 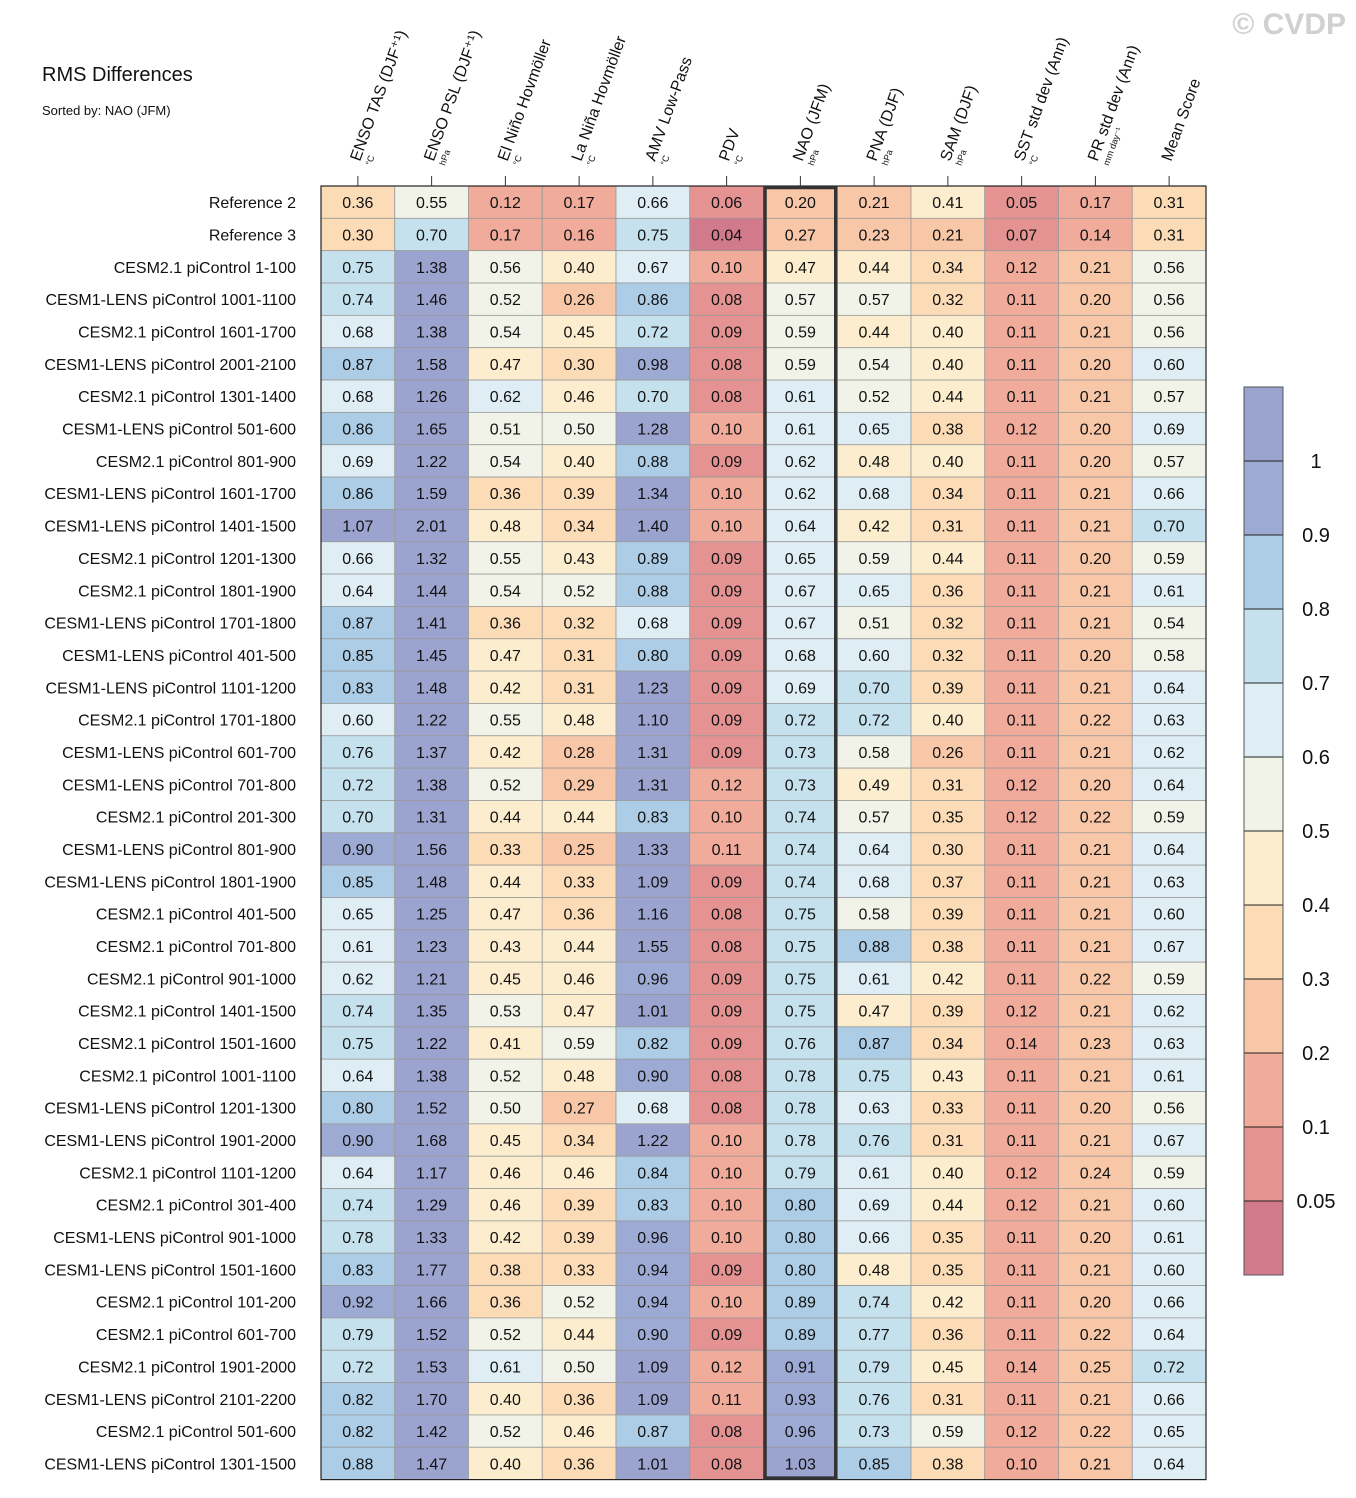 What do you see at coordinates (505, 430) in the screenshot?
I see `cell-value: 0.51` at bounding box center [505, 430].